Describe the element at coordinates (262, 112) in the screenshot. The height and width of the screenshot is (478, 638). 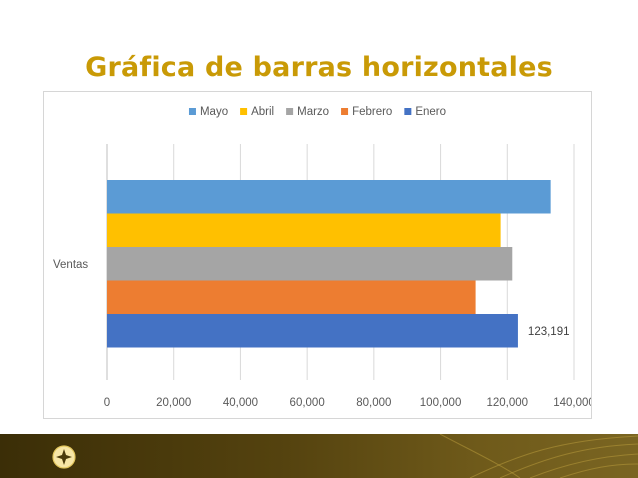
I see `legend-label-abril: Abril` at that location.